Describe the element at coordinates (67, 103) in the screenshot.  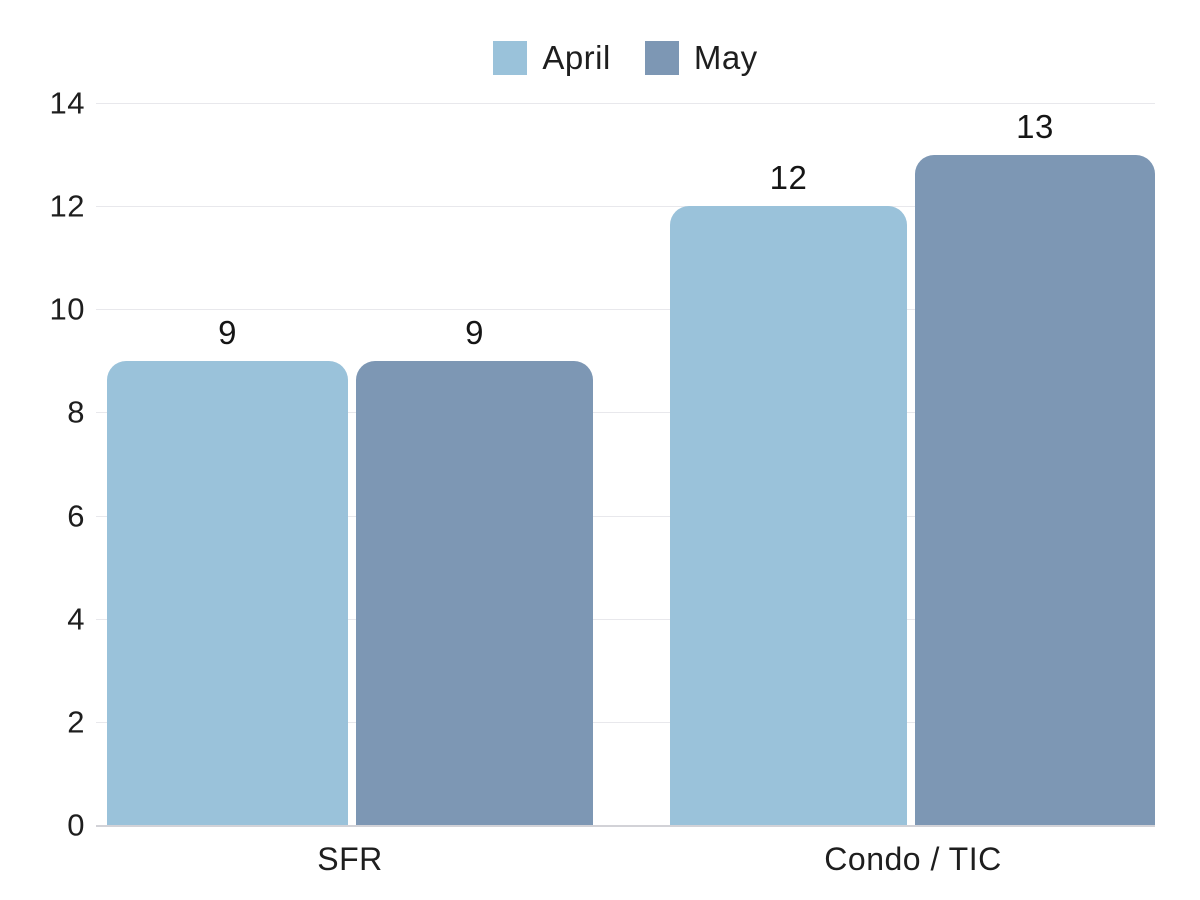
I see `y-tick-label-14: 14` at that location.